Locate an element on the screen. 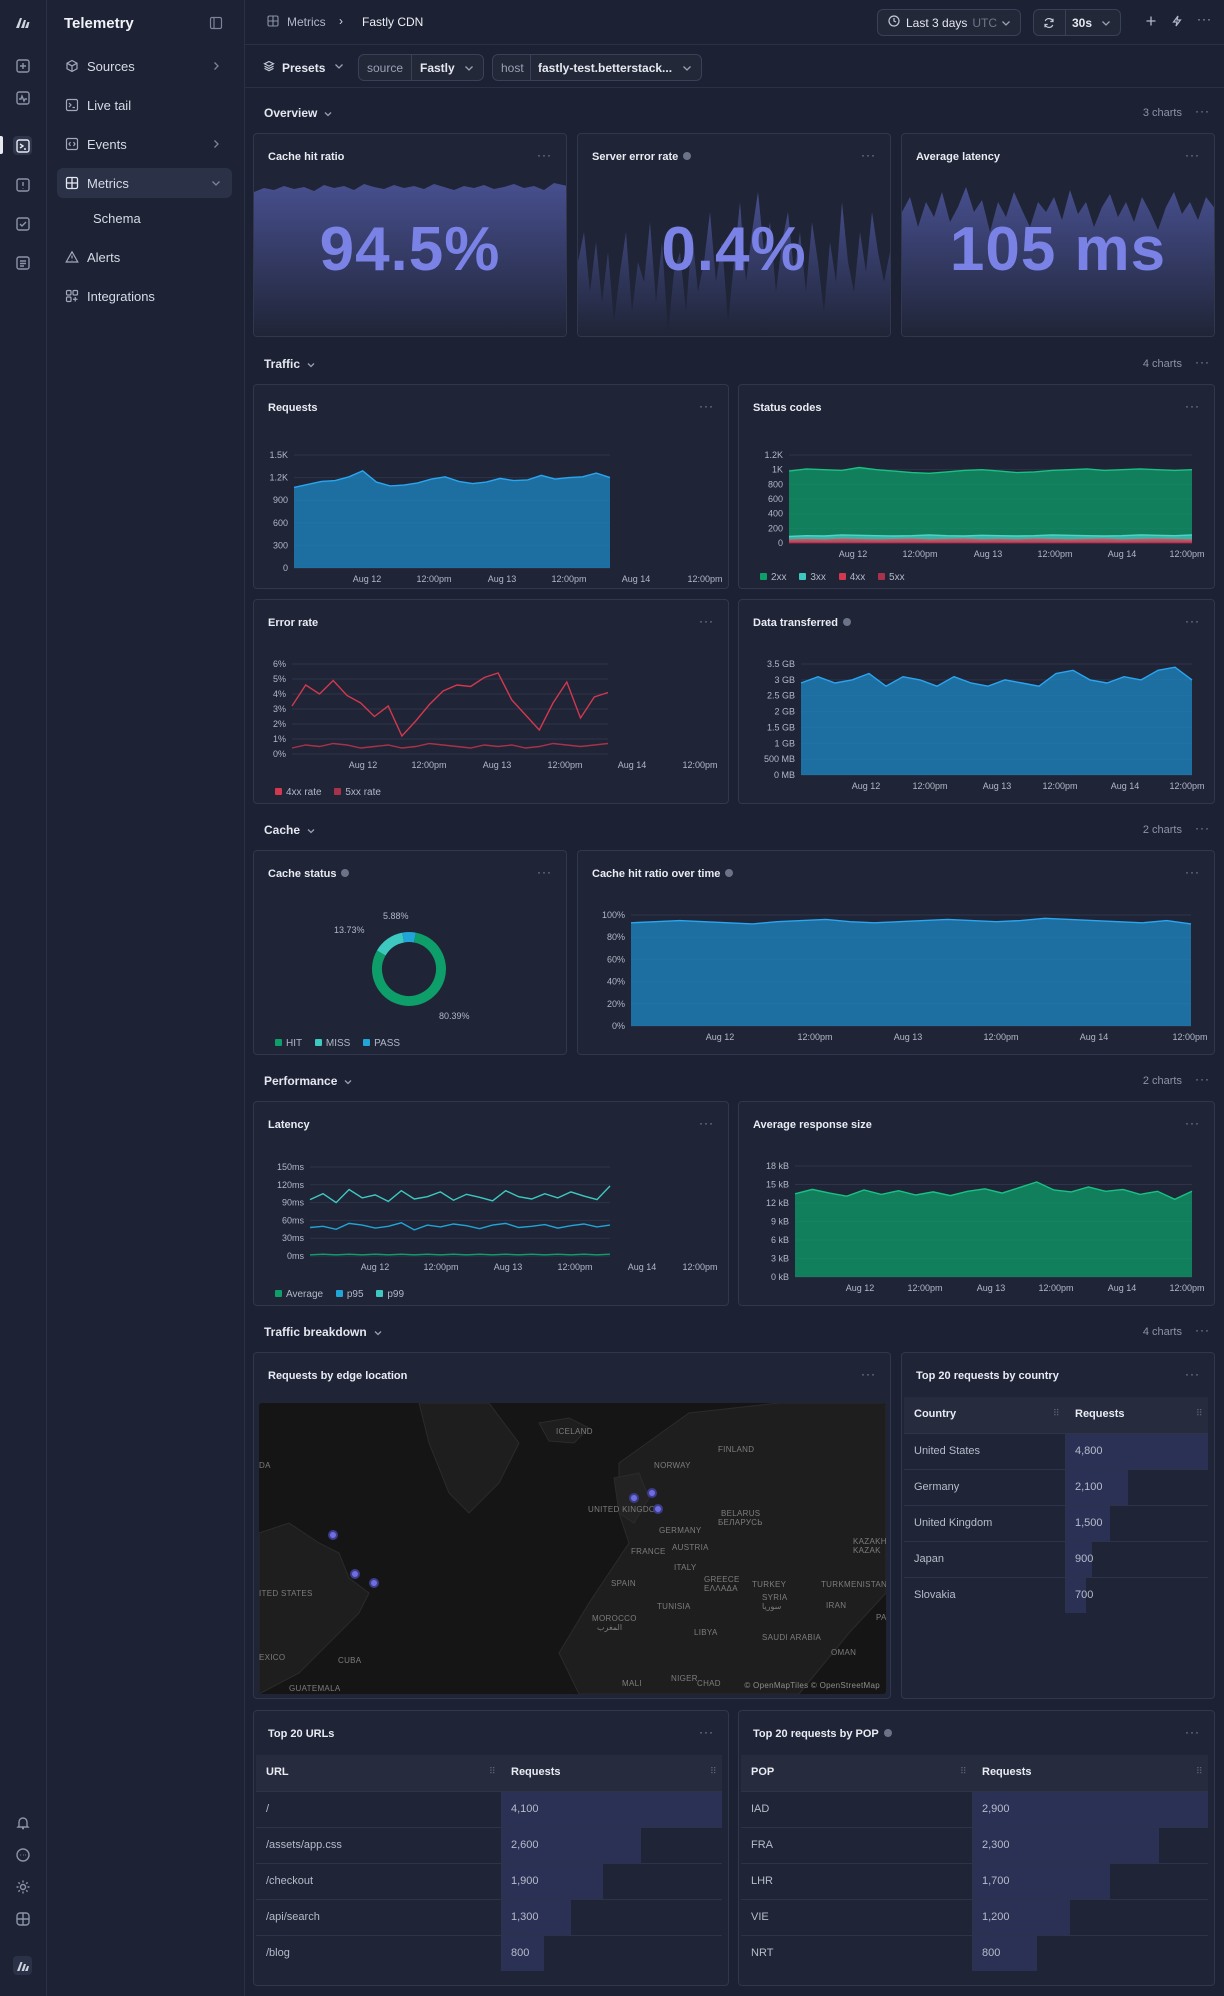  telemetry-icon is located at coordinates (22, 145).